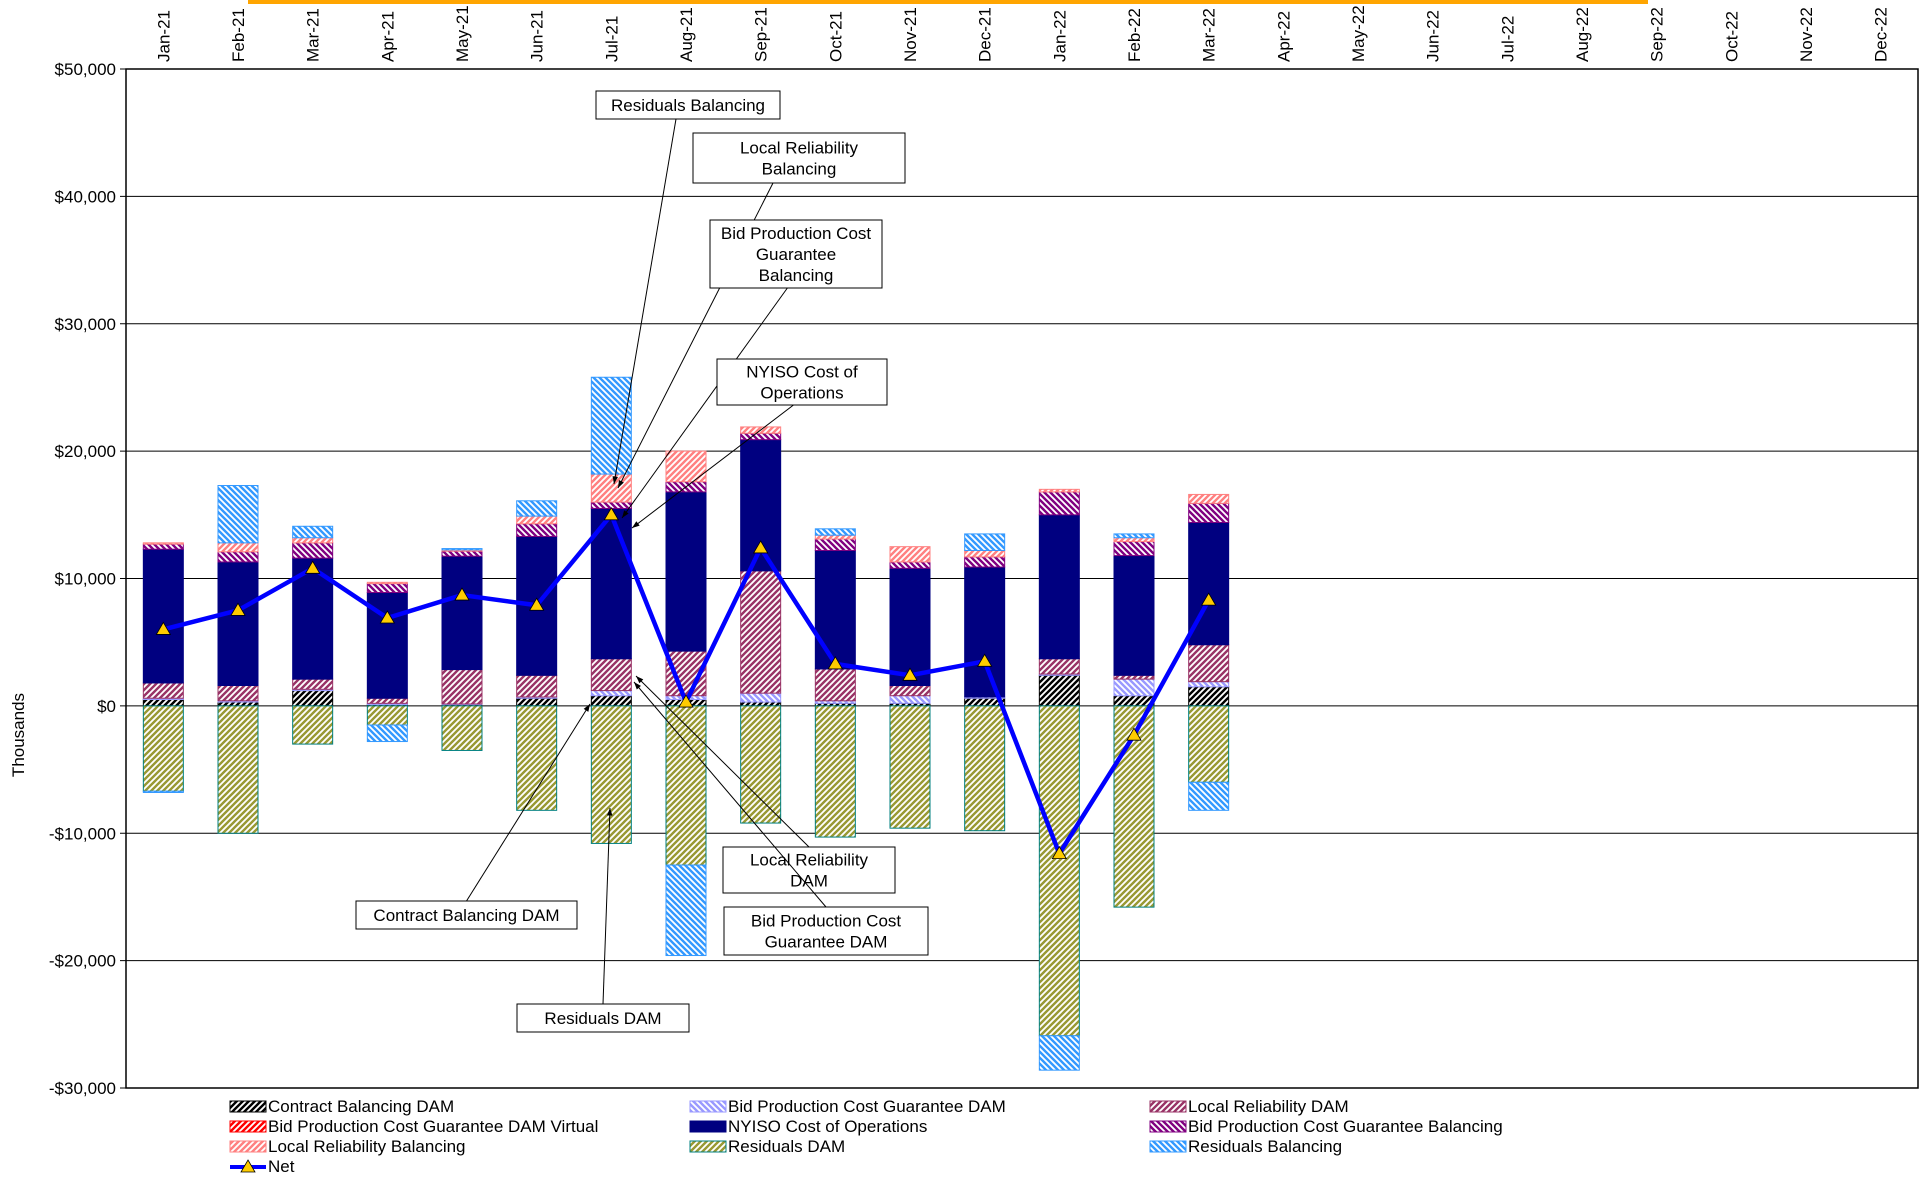 This screenshot has width=1919, height=1186. I want to click on x-tick-label-nov-22: Nov-22, so click(1806, 34).